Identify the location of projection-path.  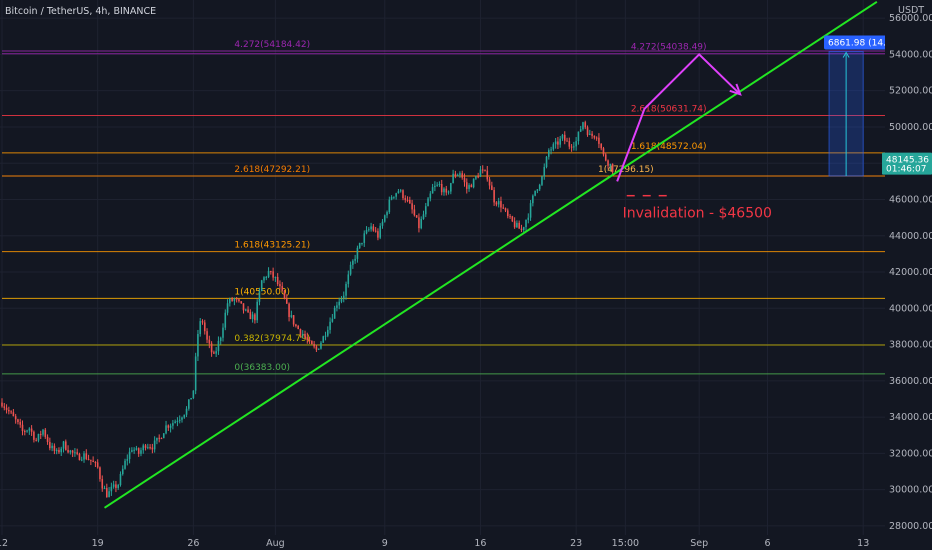
(678, 117).